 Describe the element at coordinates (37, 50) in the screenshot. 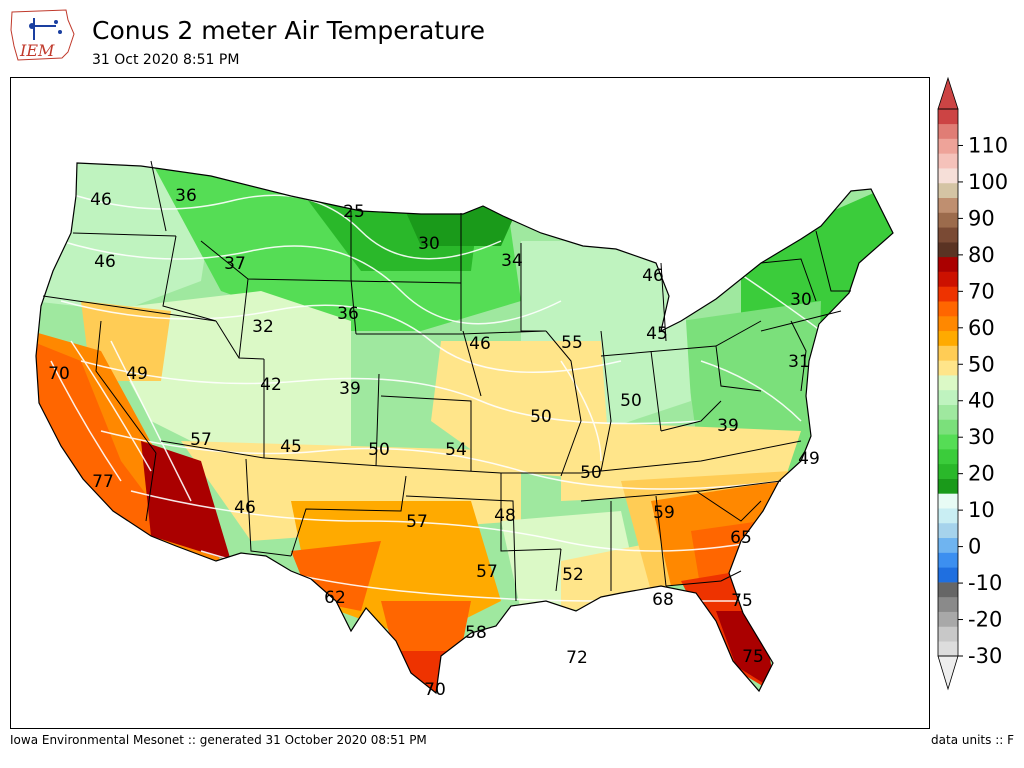

I see `logo-text: IEM` at that location.